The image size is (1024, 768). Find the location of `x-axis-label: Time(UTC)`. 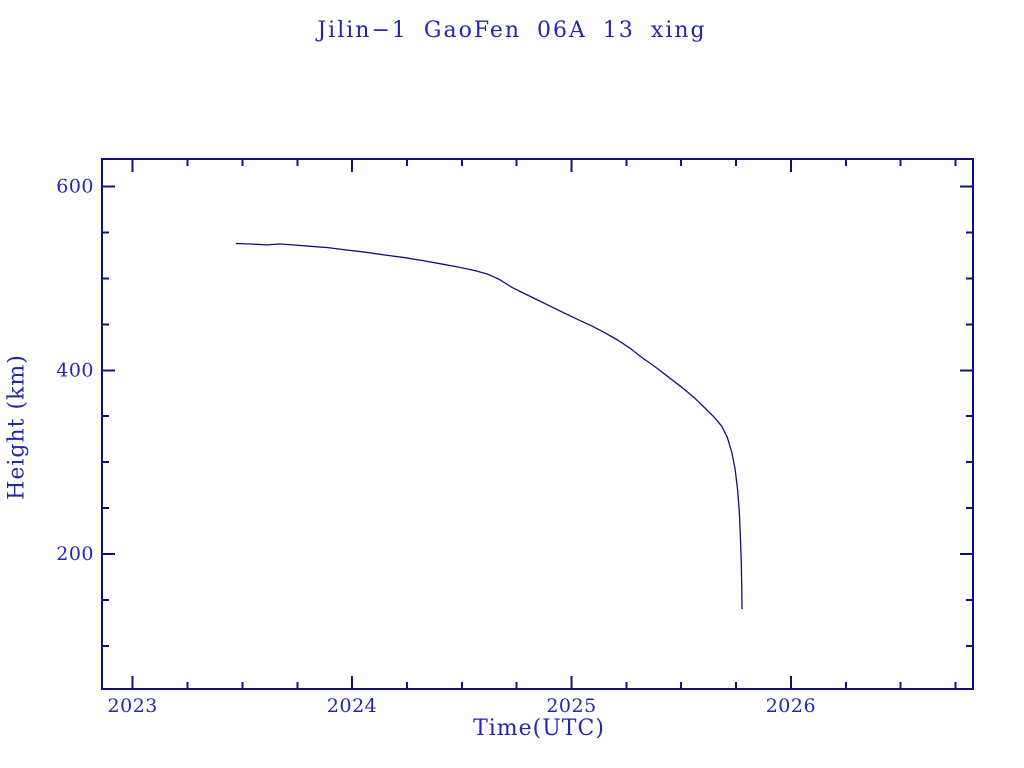

x-axis-label: Time(UTC) is located at coordinates (539, 728).